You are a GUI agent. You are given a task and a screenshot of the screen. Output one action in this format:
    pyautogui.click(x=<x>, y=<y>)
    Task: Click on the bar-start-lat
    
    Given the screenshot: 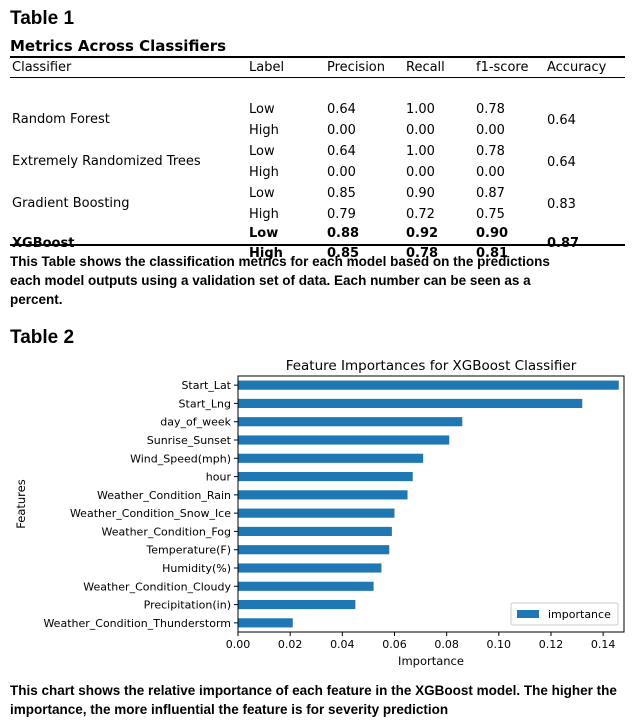 What is the action you would take?
    pyautogui.click(x=428, y=385)
    